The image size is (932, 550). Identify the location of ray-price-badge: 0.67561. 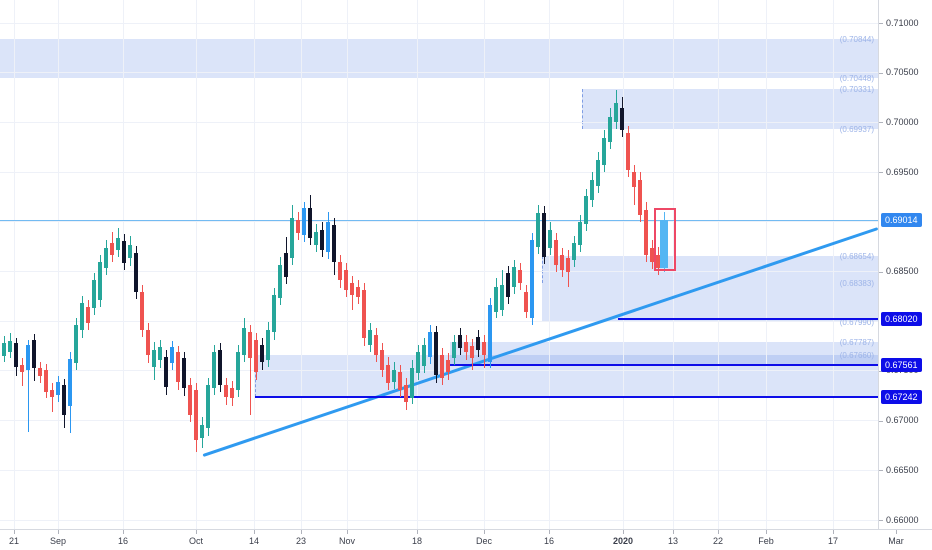
(901, 364).